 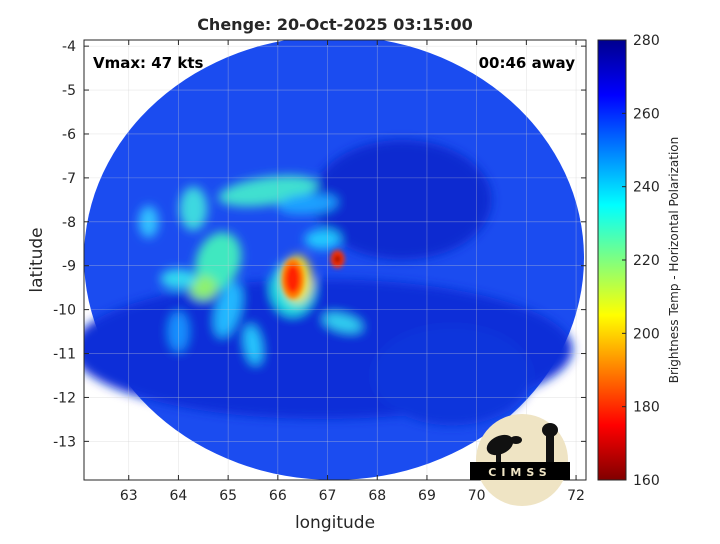 I want to click on chart-title: Chenge: 20-Oct-2025 03:15:00, so click(x=335, y=24).